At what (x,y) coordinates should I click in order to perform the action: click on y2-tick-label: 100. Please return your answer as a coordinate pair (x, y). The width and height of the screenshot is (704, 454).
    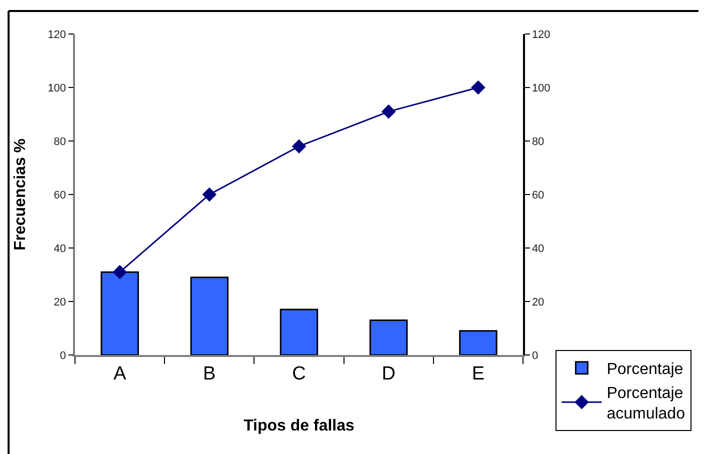
    Looking at the image, I should click on (541, 88).